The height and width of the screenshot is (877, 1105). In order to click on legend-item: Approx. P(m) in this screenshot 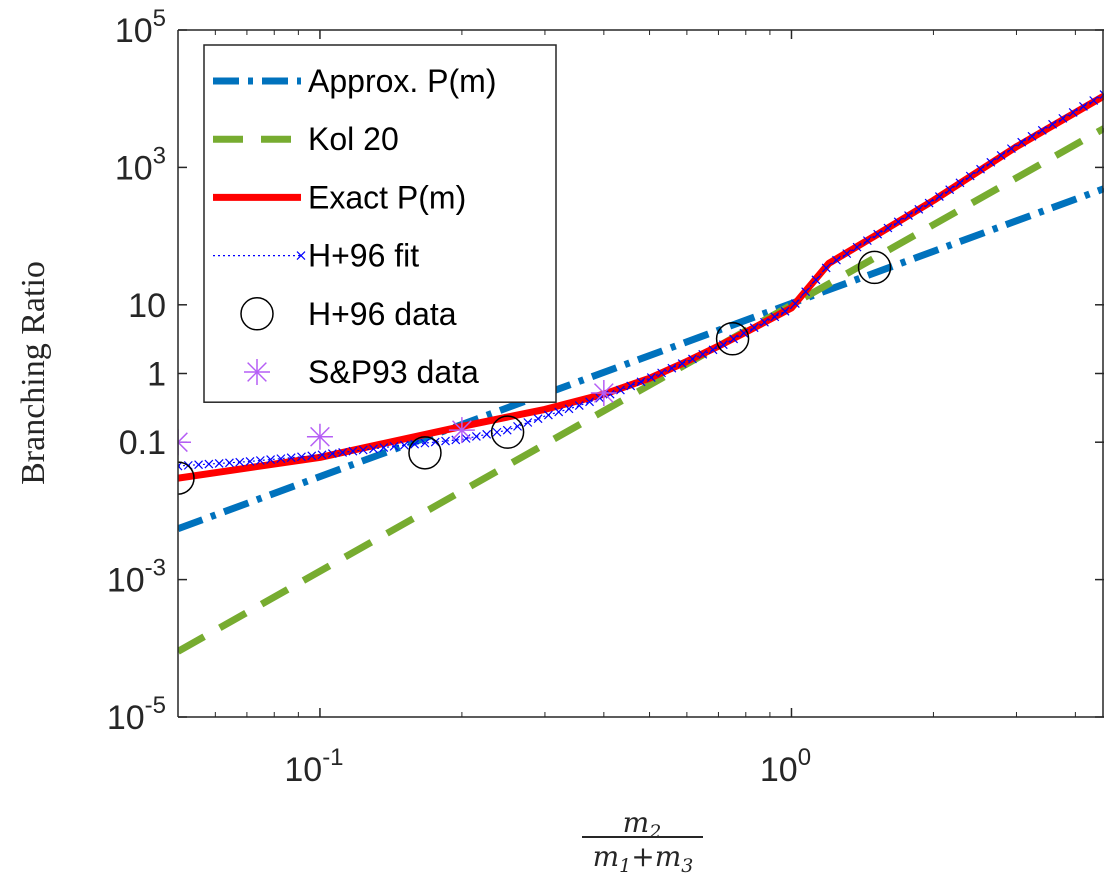, I will do `click(354, 81)`.